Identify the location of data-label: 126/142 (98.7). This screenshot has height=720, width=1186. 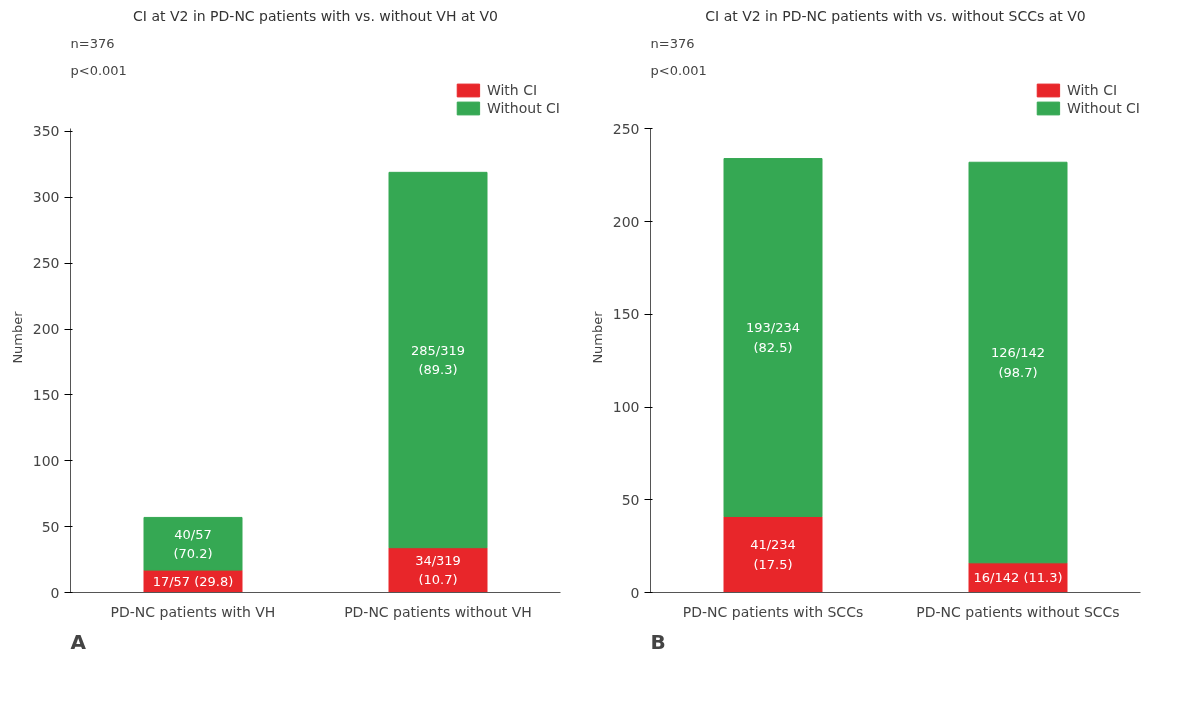
(1018, 362).